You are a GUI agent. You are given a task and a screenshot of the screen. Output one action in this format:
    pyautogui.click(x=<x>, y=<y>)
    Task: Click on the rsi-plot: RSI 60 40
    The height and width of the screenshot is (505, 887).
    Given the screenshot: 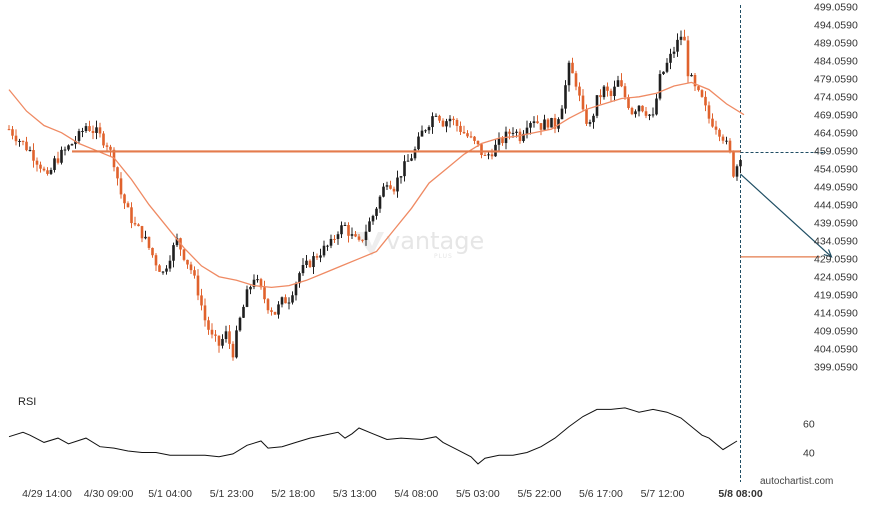 What is the action you would take?
    pyautogui.click(x=411, y=430)
    